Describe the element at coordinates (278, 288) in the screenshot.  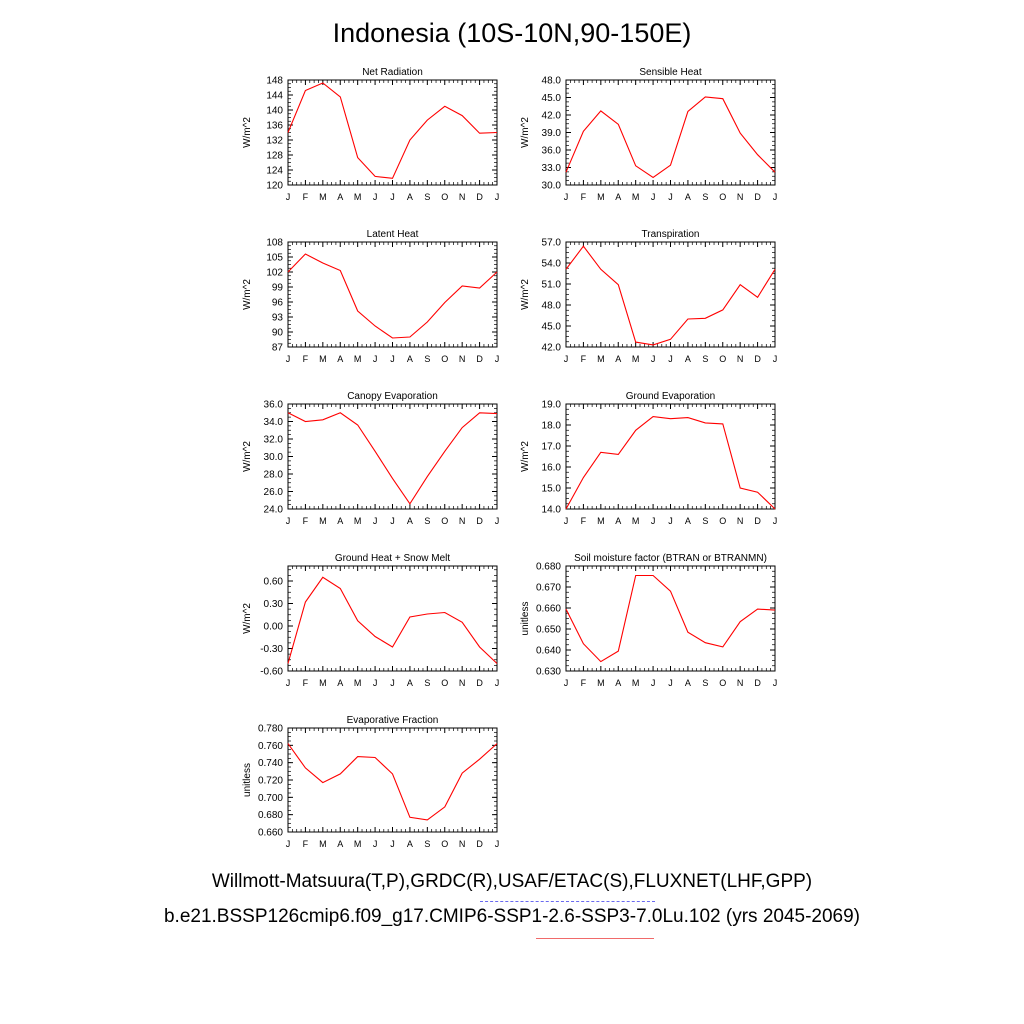
I see `y-tick-label: 99` at that location.